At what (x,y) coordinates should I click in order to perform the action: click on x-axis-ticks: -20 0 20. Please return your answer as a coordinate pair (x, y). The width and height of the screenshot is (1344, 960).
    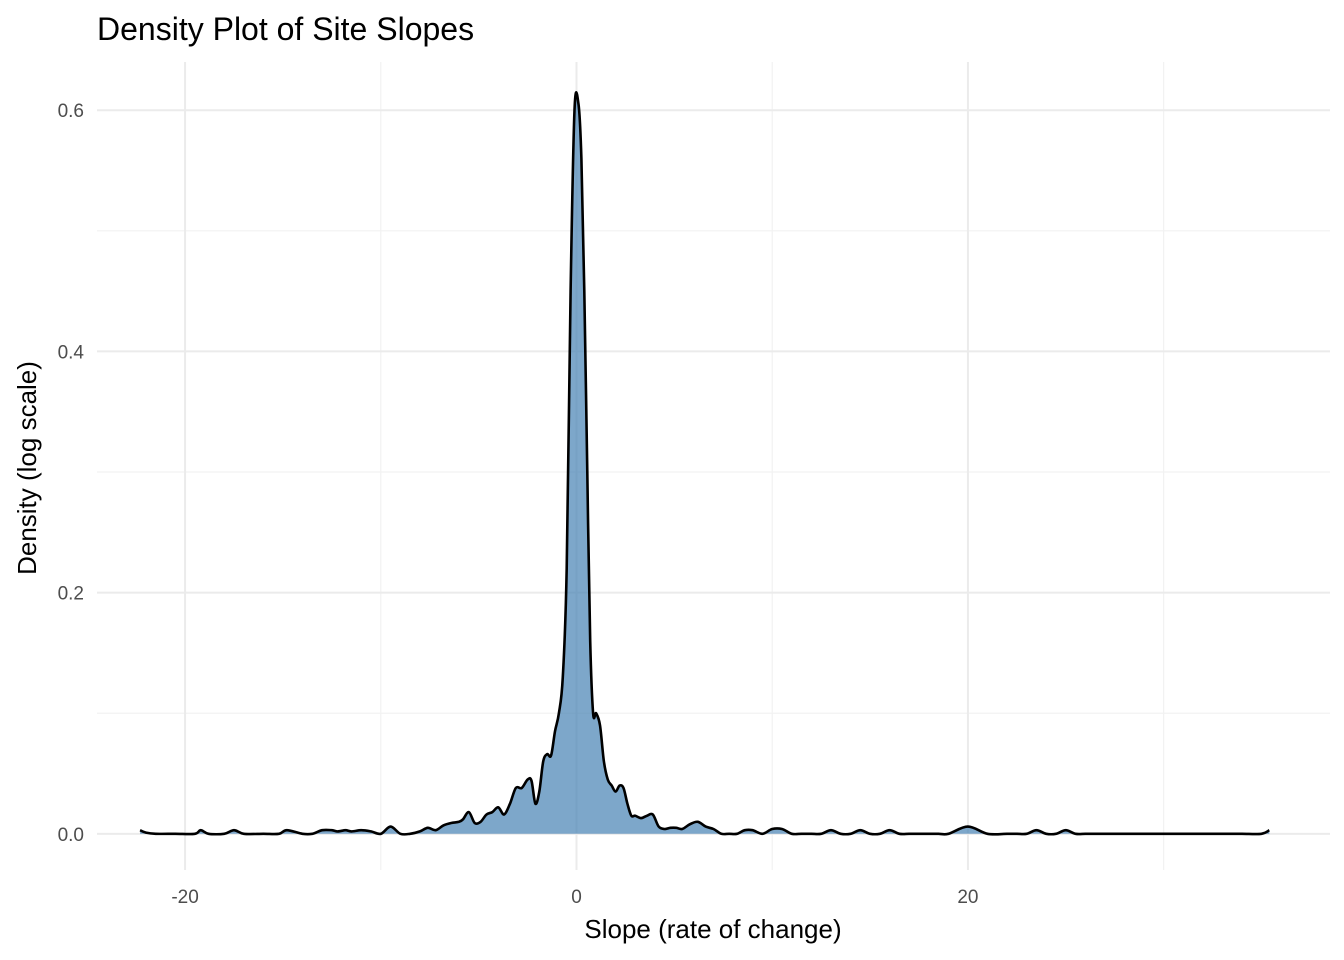
    Looking at the image, I should click on (574, 897).